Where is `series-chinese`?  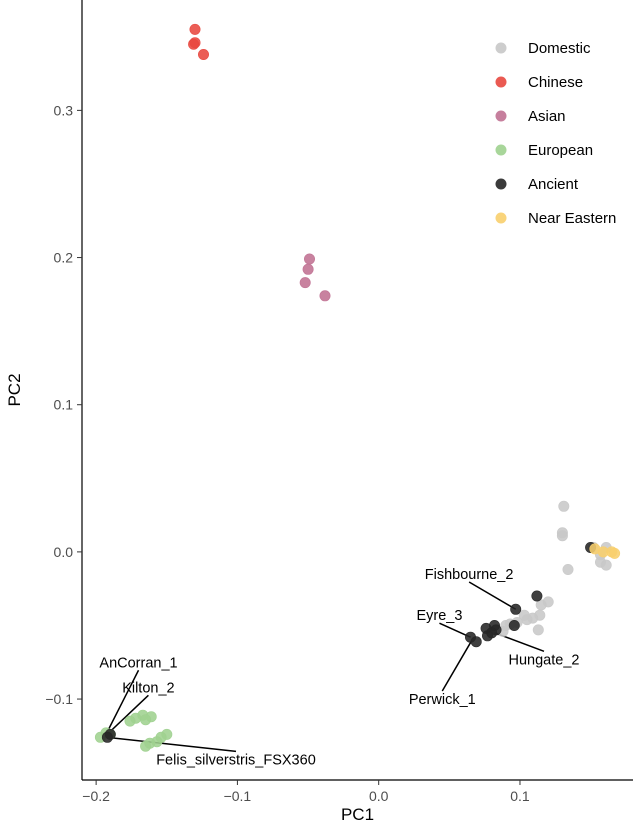 series-chinese is located at coordinates (199, 41).